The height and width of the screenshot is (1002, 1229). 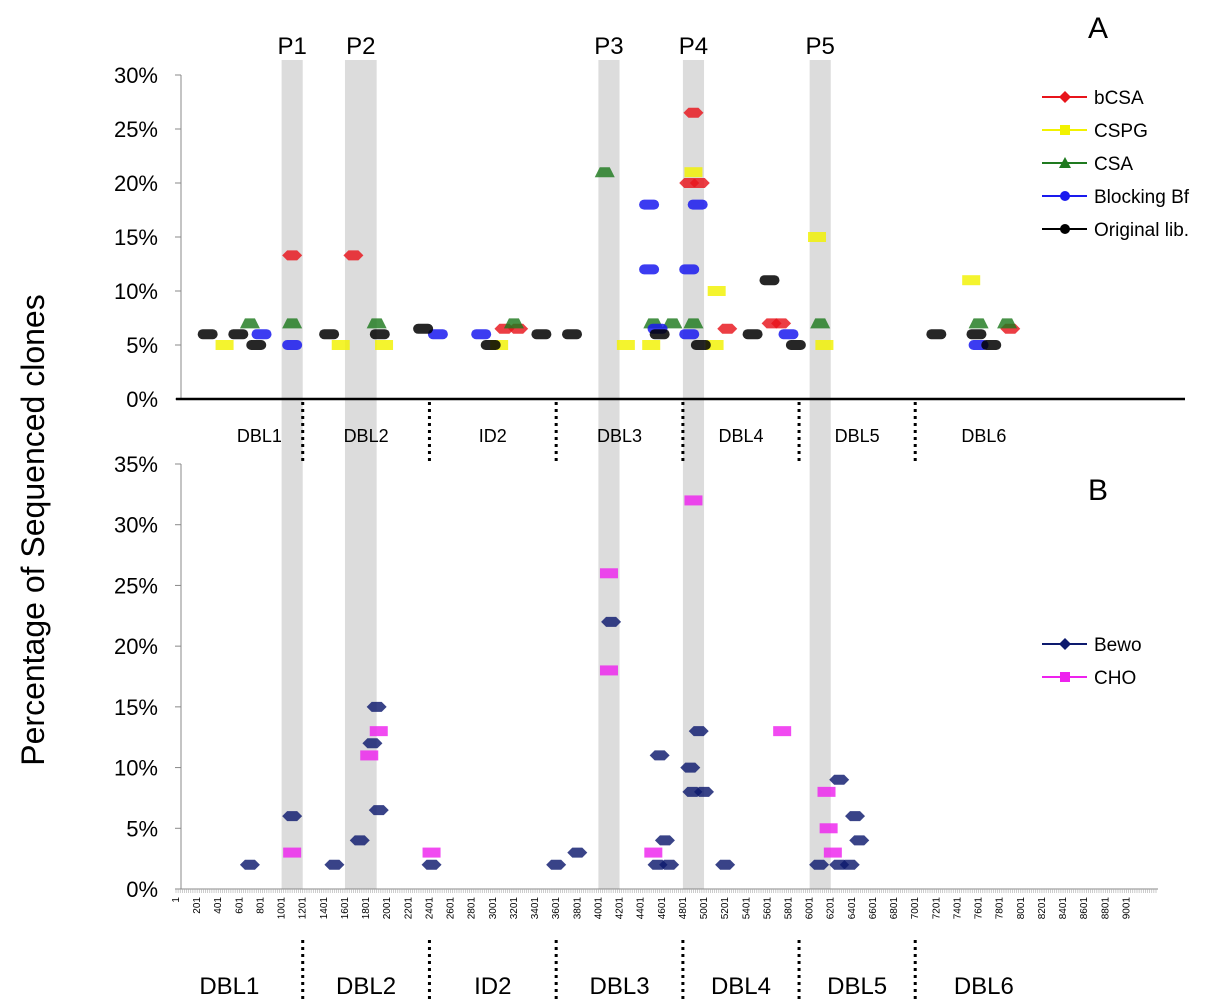 What do you see at coordinates (1065, 229) in the screenshot?
I see `panel-a-legend-marker-original-lib` at bounding box center [1065, 229].